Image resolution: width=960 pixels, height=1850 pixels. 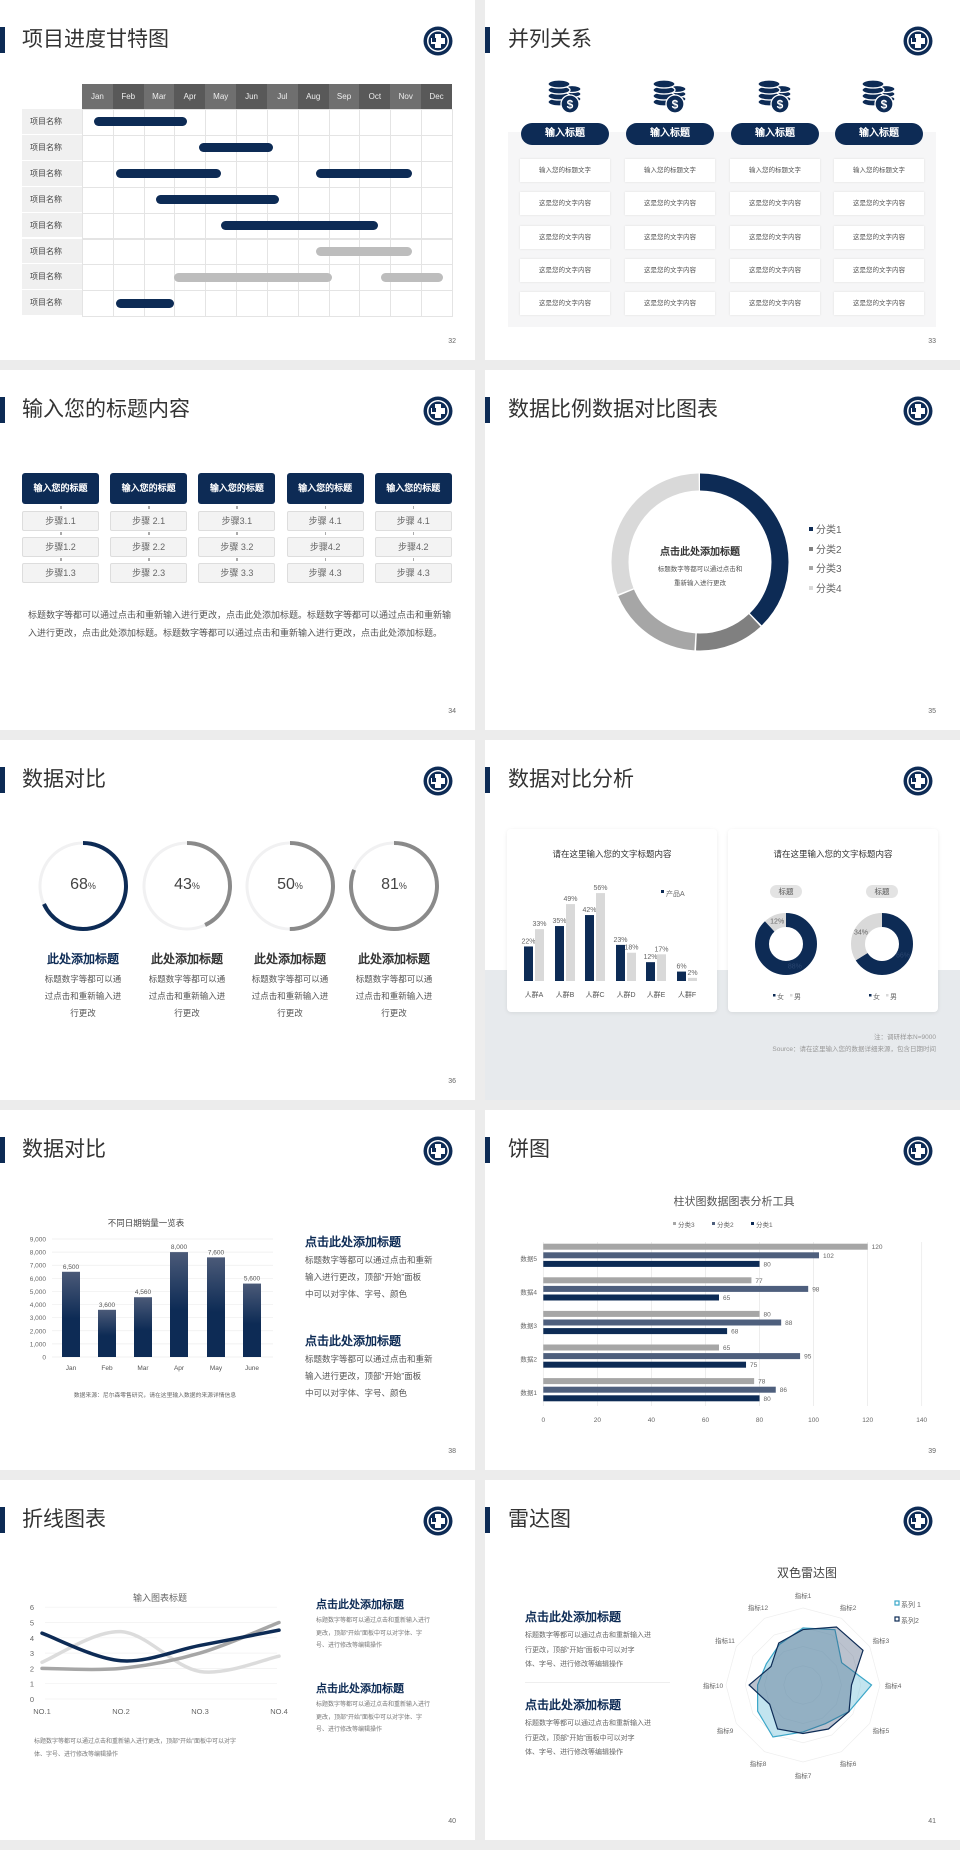 What do you see at coordinates (128, 96) in the screenshot?
I see `month-header: Feb` at bounding box center [128, 96].